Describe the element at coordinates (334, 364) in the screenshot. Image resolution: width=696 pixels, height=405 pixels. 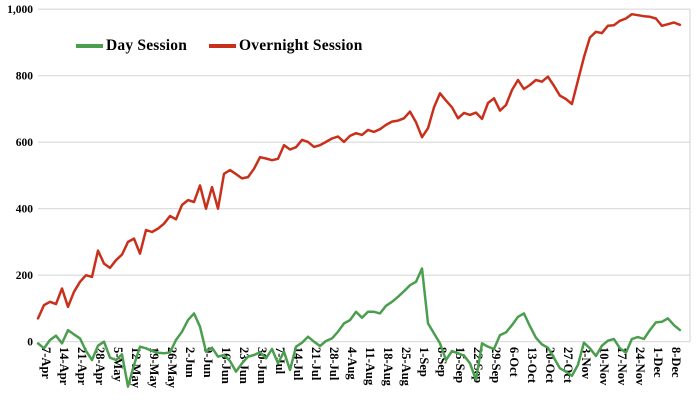
I see `svg-text: 28-Jul` at that location.